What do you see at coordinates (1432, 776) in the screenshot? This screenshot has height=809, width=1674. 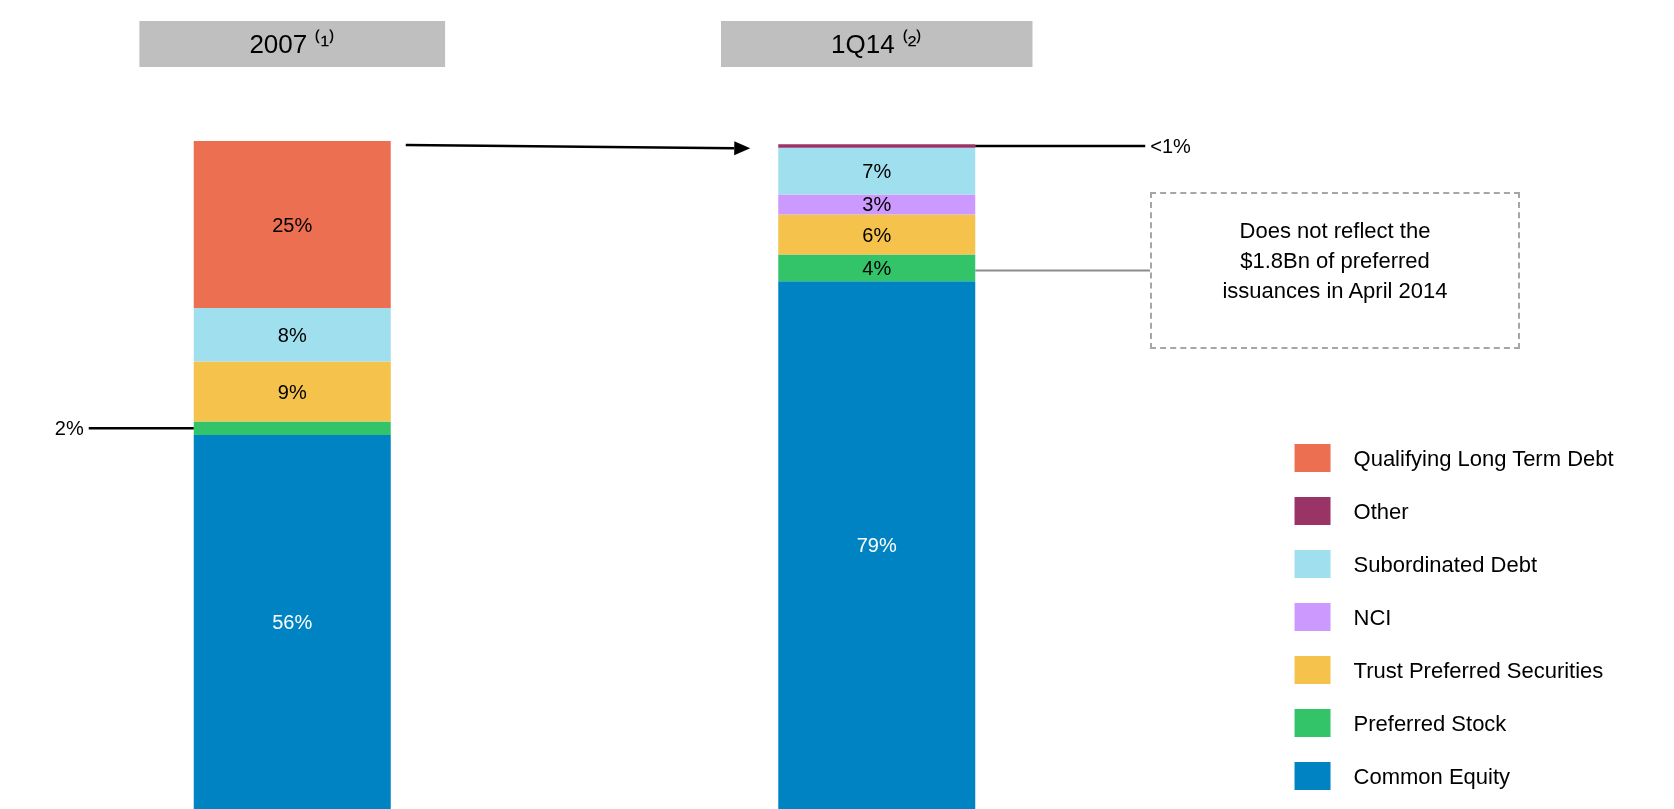 I see `legend-label: Common Equity` at bounding box center [1432, 776].